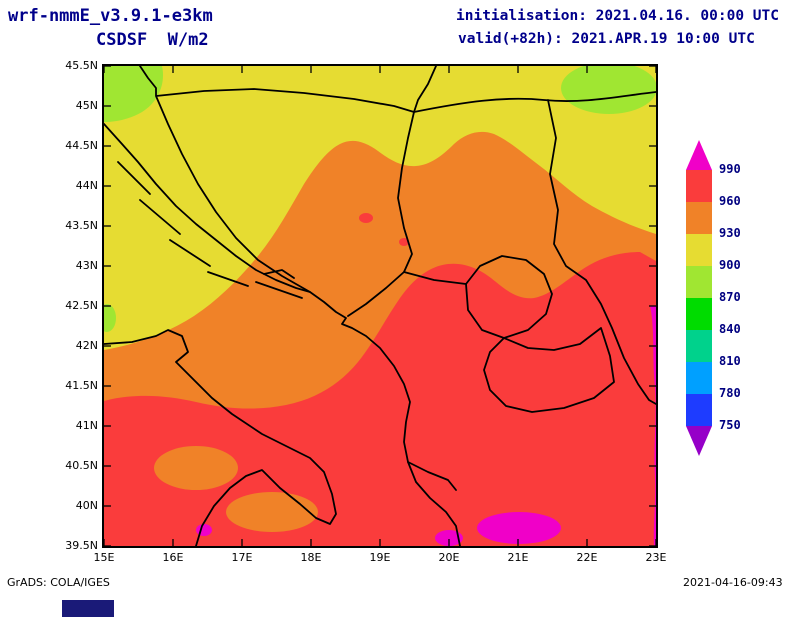 Image resolution: width=800 pixels, height=618 pixels. Describe the element at coordinates (81, 545) in the screenshot. I see `lat-tick-label: 39.5N` at that location.